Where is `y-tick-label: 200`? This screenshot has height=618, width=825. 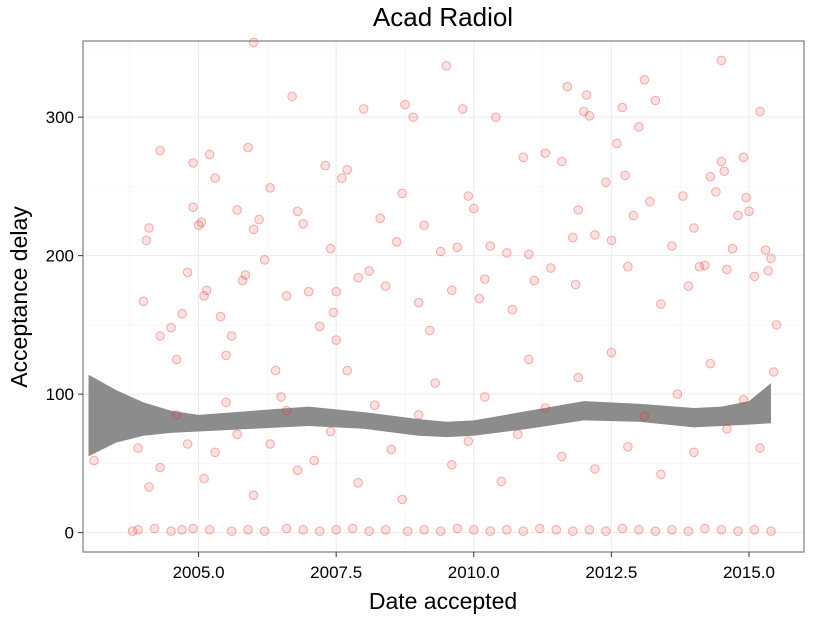
y-tick-label: 200 is located at coordinates (60, 256).